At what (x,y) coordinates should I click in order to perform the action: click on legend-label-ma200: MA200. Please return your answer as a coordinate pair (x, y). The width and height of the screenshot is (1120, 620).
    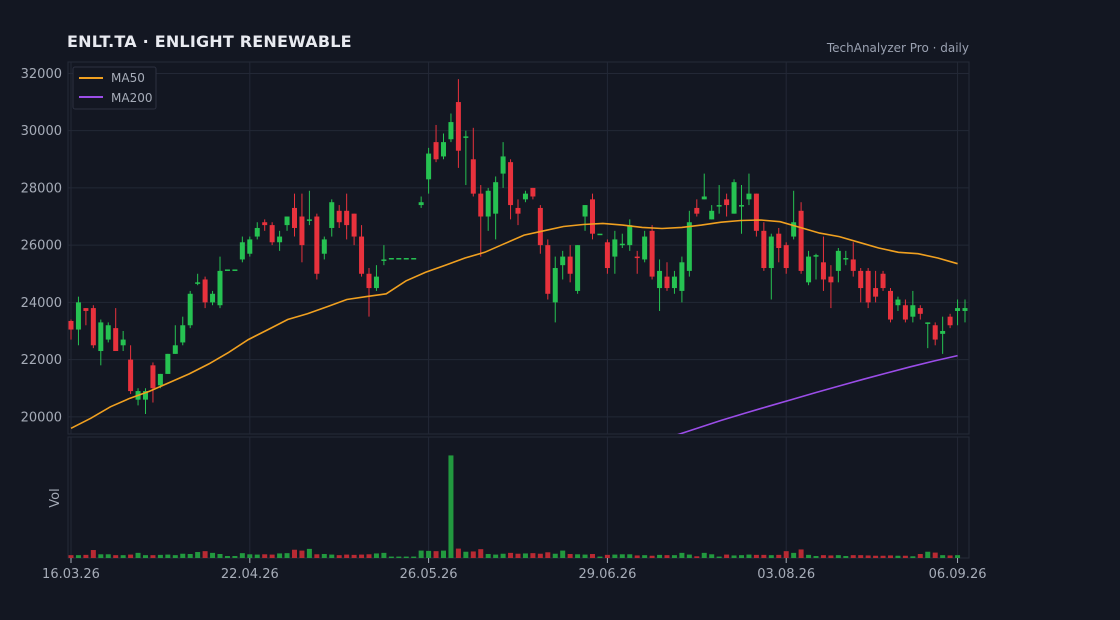
    Looking at the image, I should click on (131, 98).